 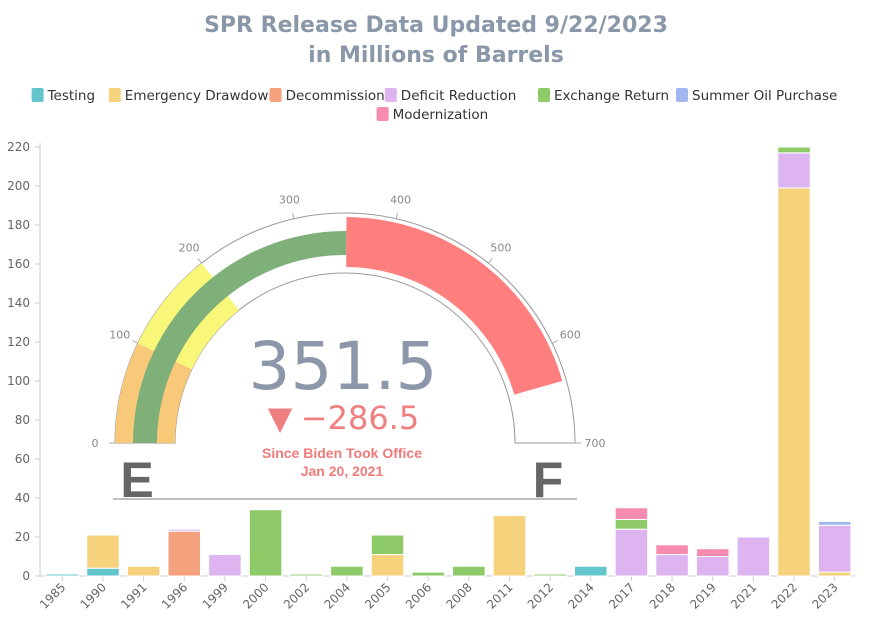 What do you see at coordinates (280, 418) in the screenshot?
I see `gauge-delta-arrow: ▼` at bounding box center [280, 418].